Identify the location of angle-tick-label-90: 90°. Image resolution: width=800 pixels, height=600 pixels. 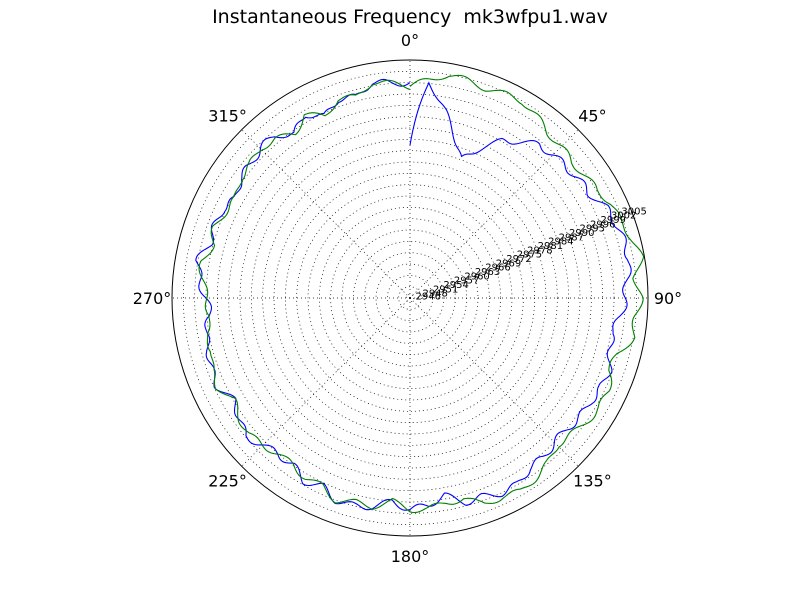
(668, 298).